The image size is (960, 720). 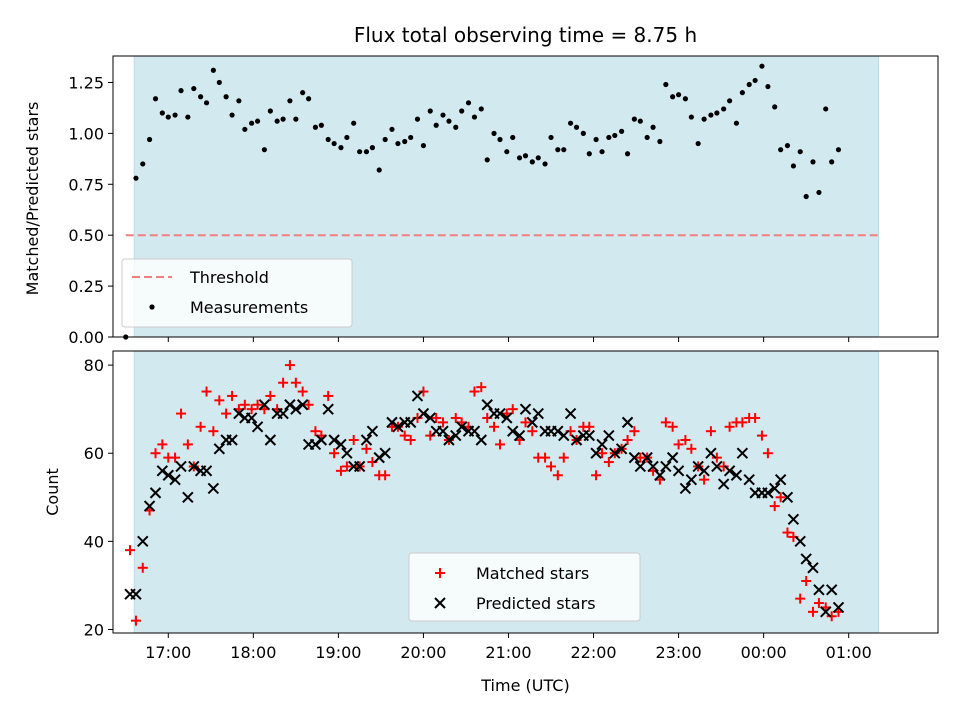 I want to click on y-tick-label: 20, so click(x=94, y=629).